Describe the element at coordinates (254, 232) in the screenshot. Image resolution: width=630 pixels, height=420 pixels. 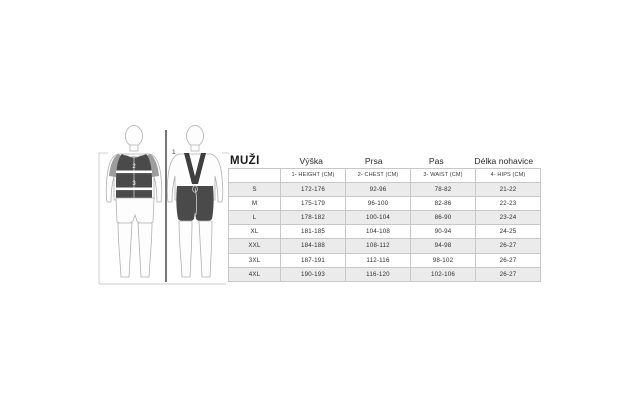
I see `cell-size: XL` at that location.